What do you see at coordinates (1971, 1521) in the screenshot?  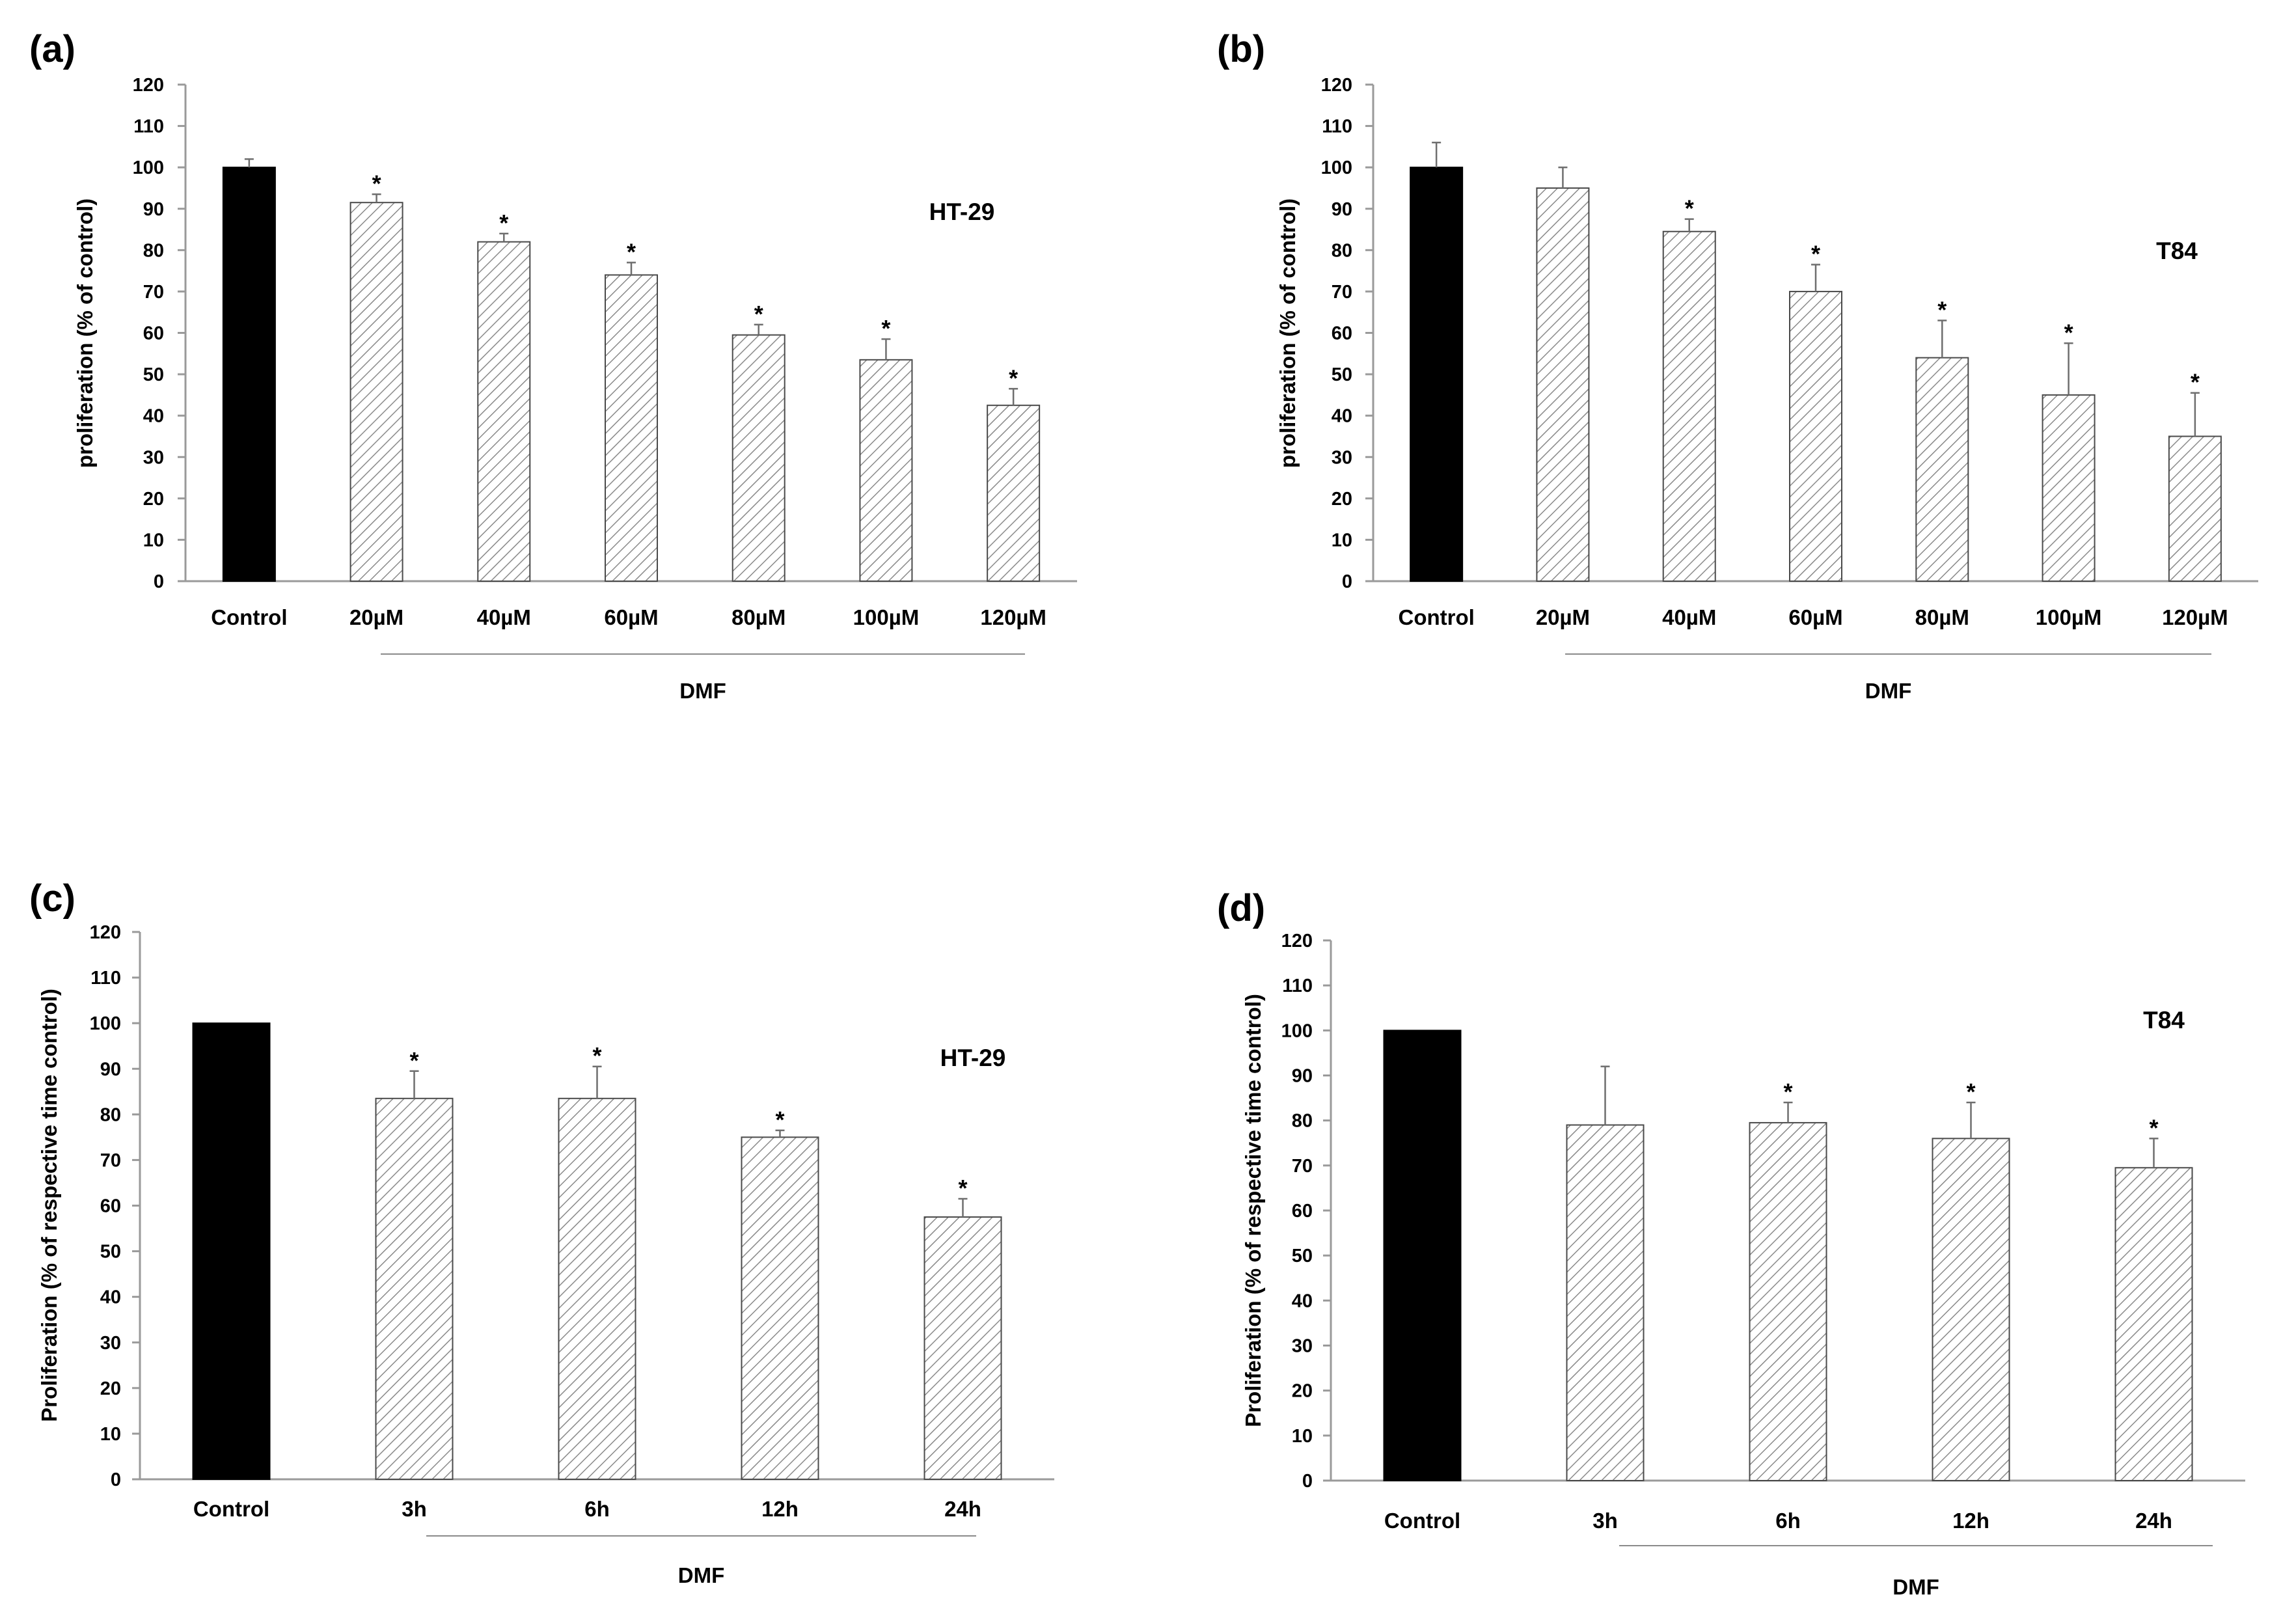 I see `x-tick-label: 12h` at bounding box center [1971, 1521].